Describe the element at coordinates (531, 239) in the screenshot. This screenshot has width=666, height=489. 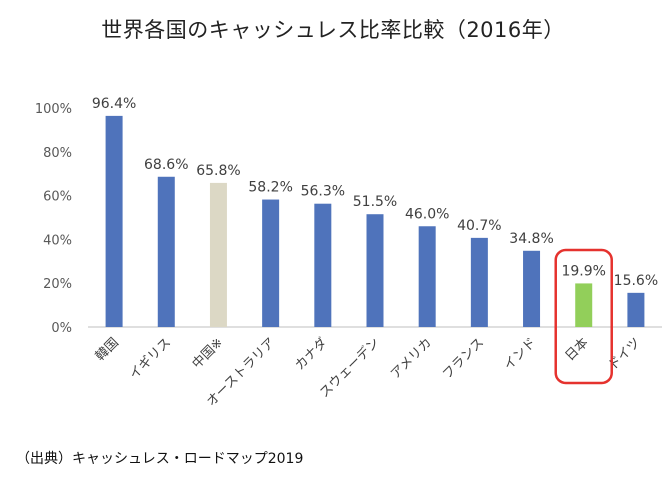
I see `data-label: 34.8%` at that location.